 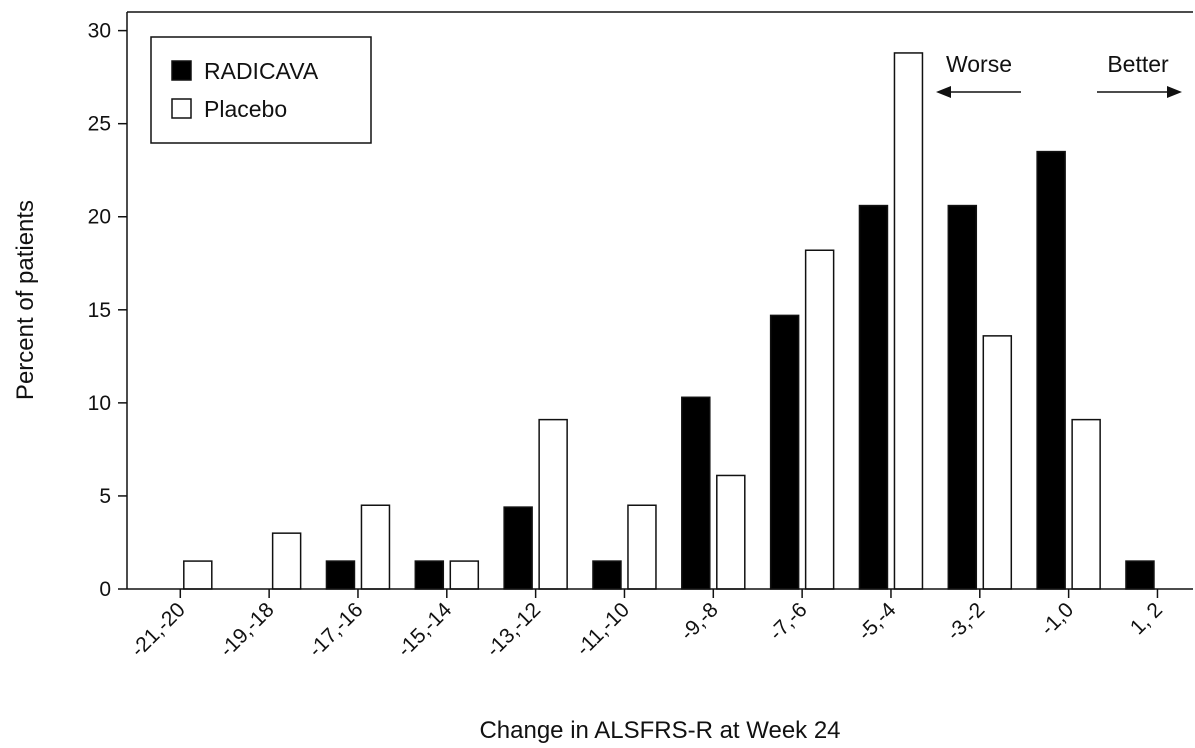 What do you see at coordinates (335, 629) in the screenshot?
I see `x-tick-label-2: -17,-16` at bounding box center [335, 629].